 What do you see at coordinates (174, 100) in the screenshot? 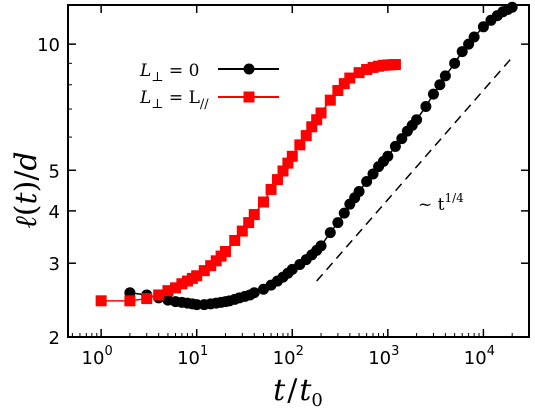
I see `legend-label-1: L⊥ = L//` at bounding box center [174, 100].